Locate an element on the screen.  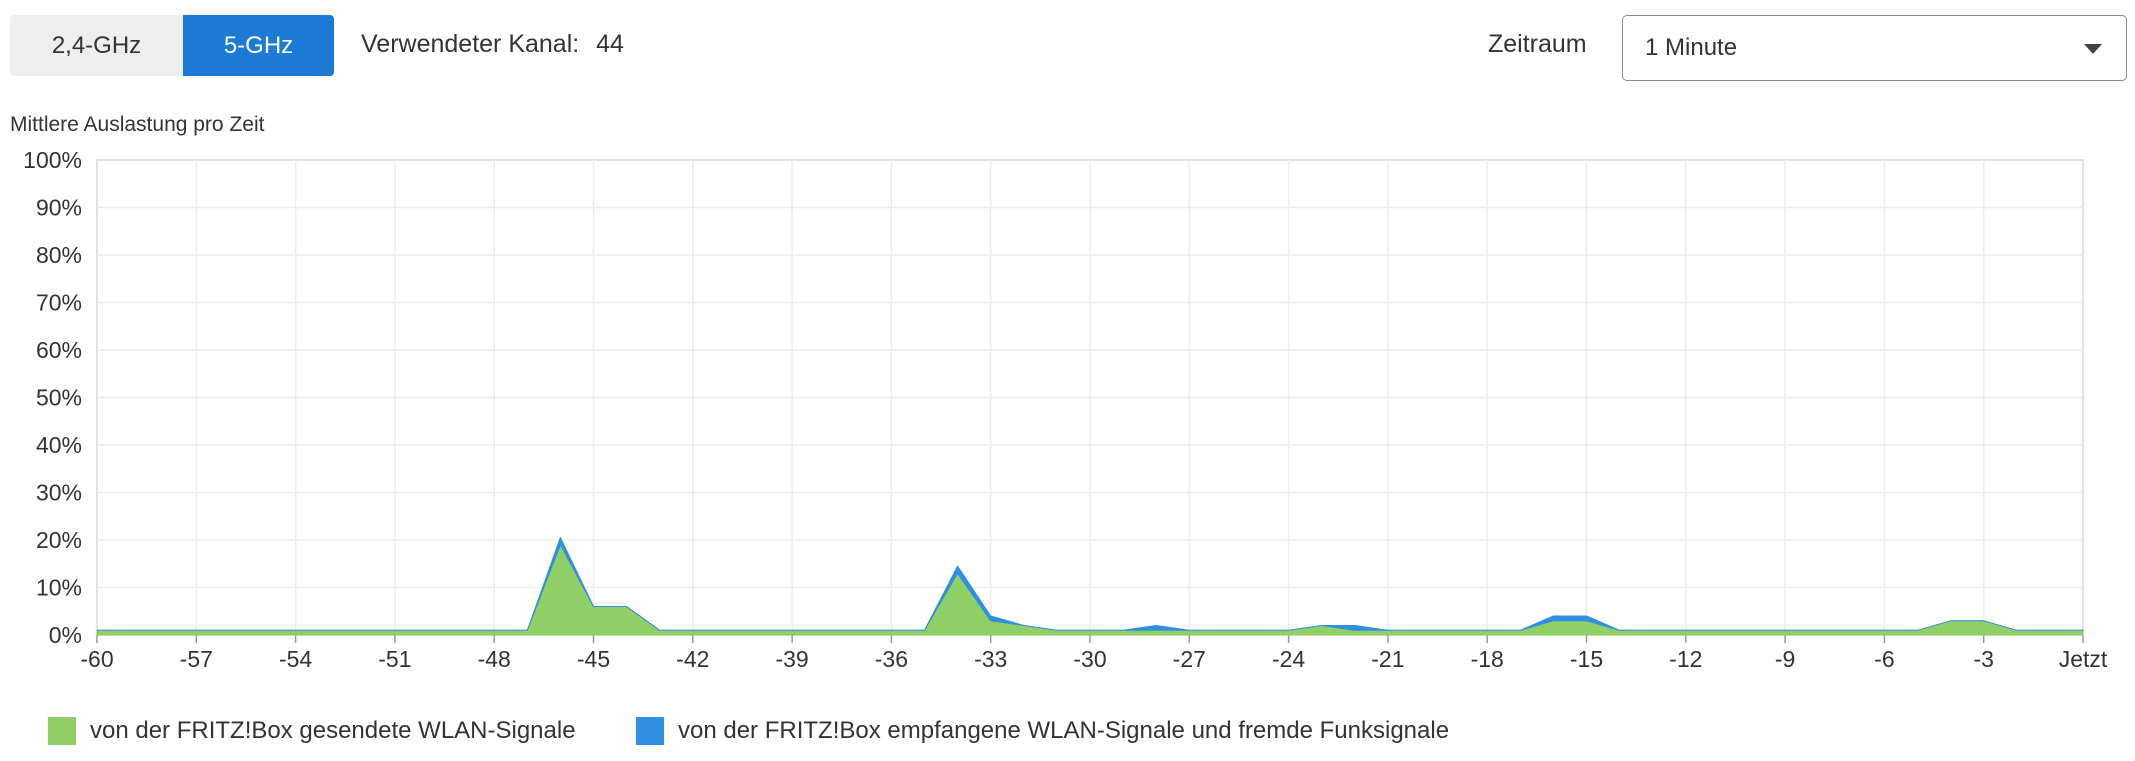
y-tick-label: 30% is located at coordinates (59, 493).